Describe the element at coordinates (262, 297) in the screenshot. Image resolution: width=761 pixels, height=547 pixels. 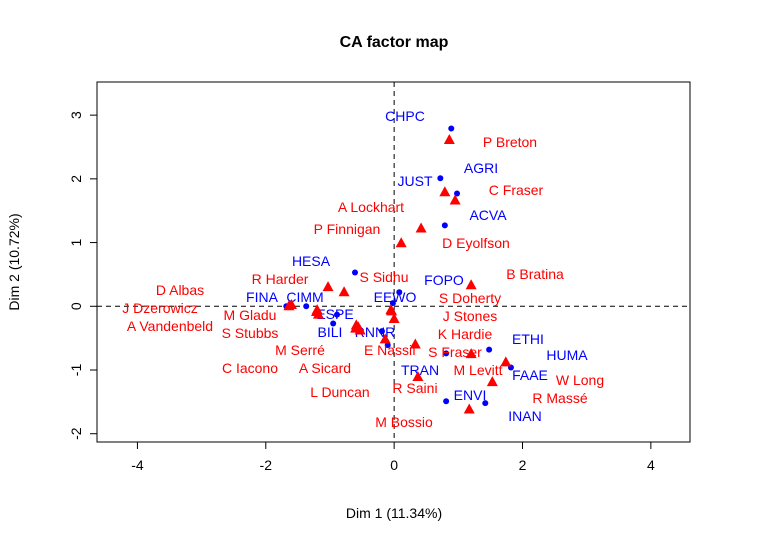
I see `point-label-fina: FINA` at that location.